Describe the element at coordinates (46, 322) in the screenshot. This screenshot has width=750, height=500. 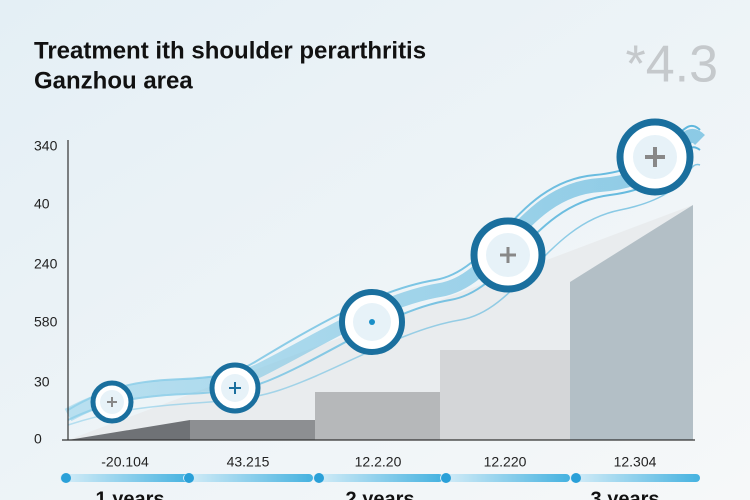
I see `y-label: 580` at that location.